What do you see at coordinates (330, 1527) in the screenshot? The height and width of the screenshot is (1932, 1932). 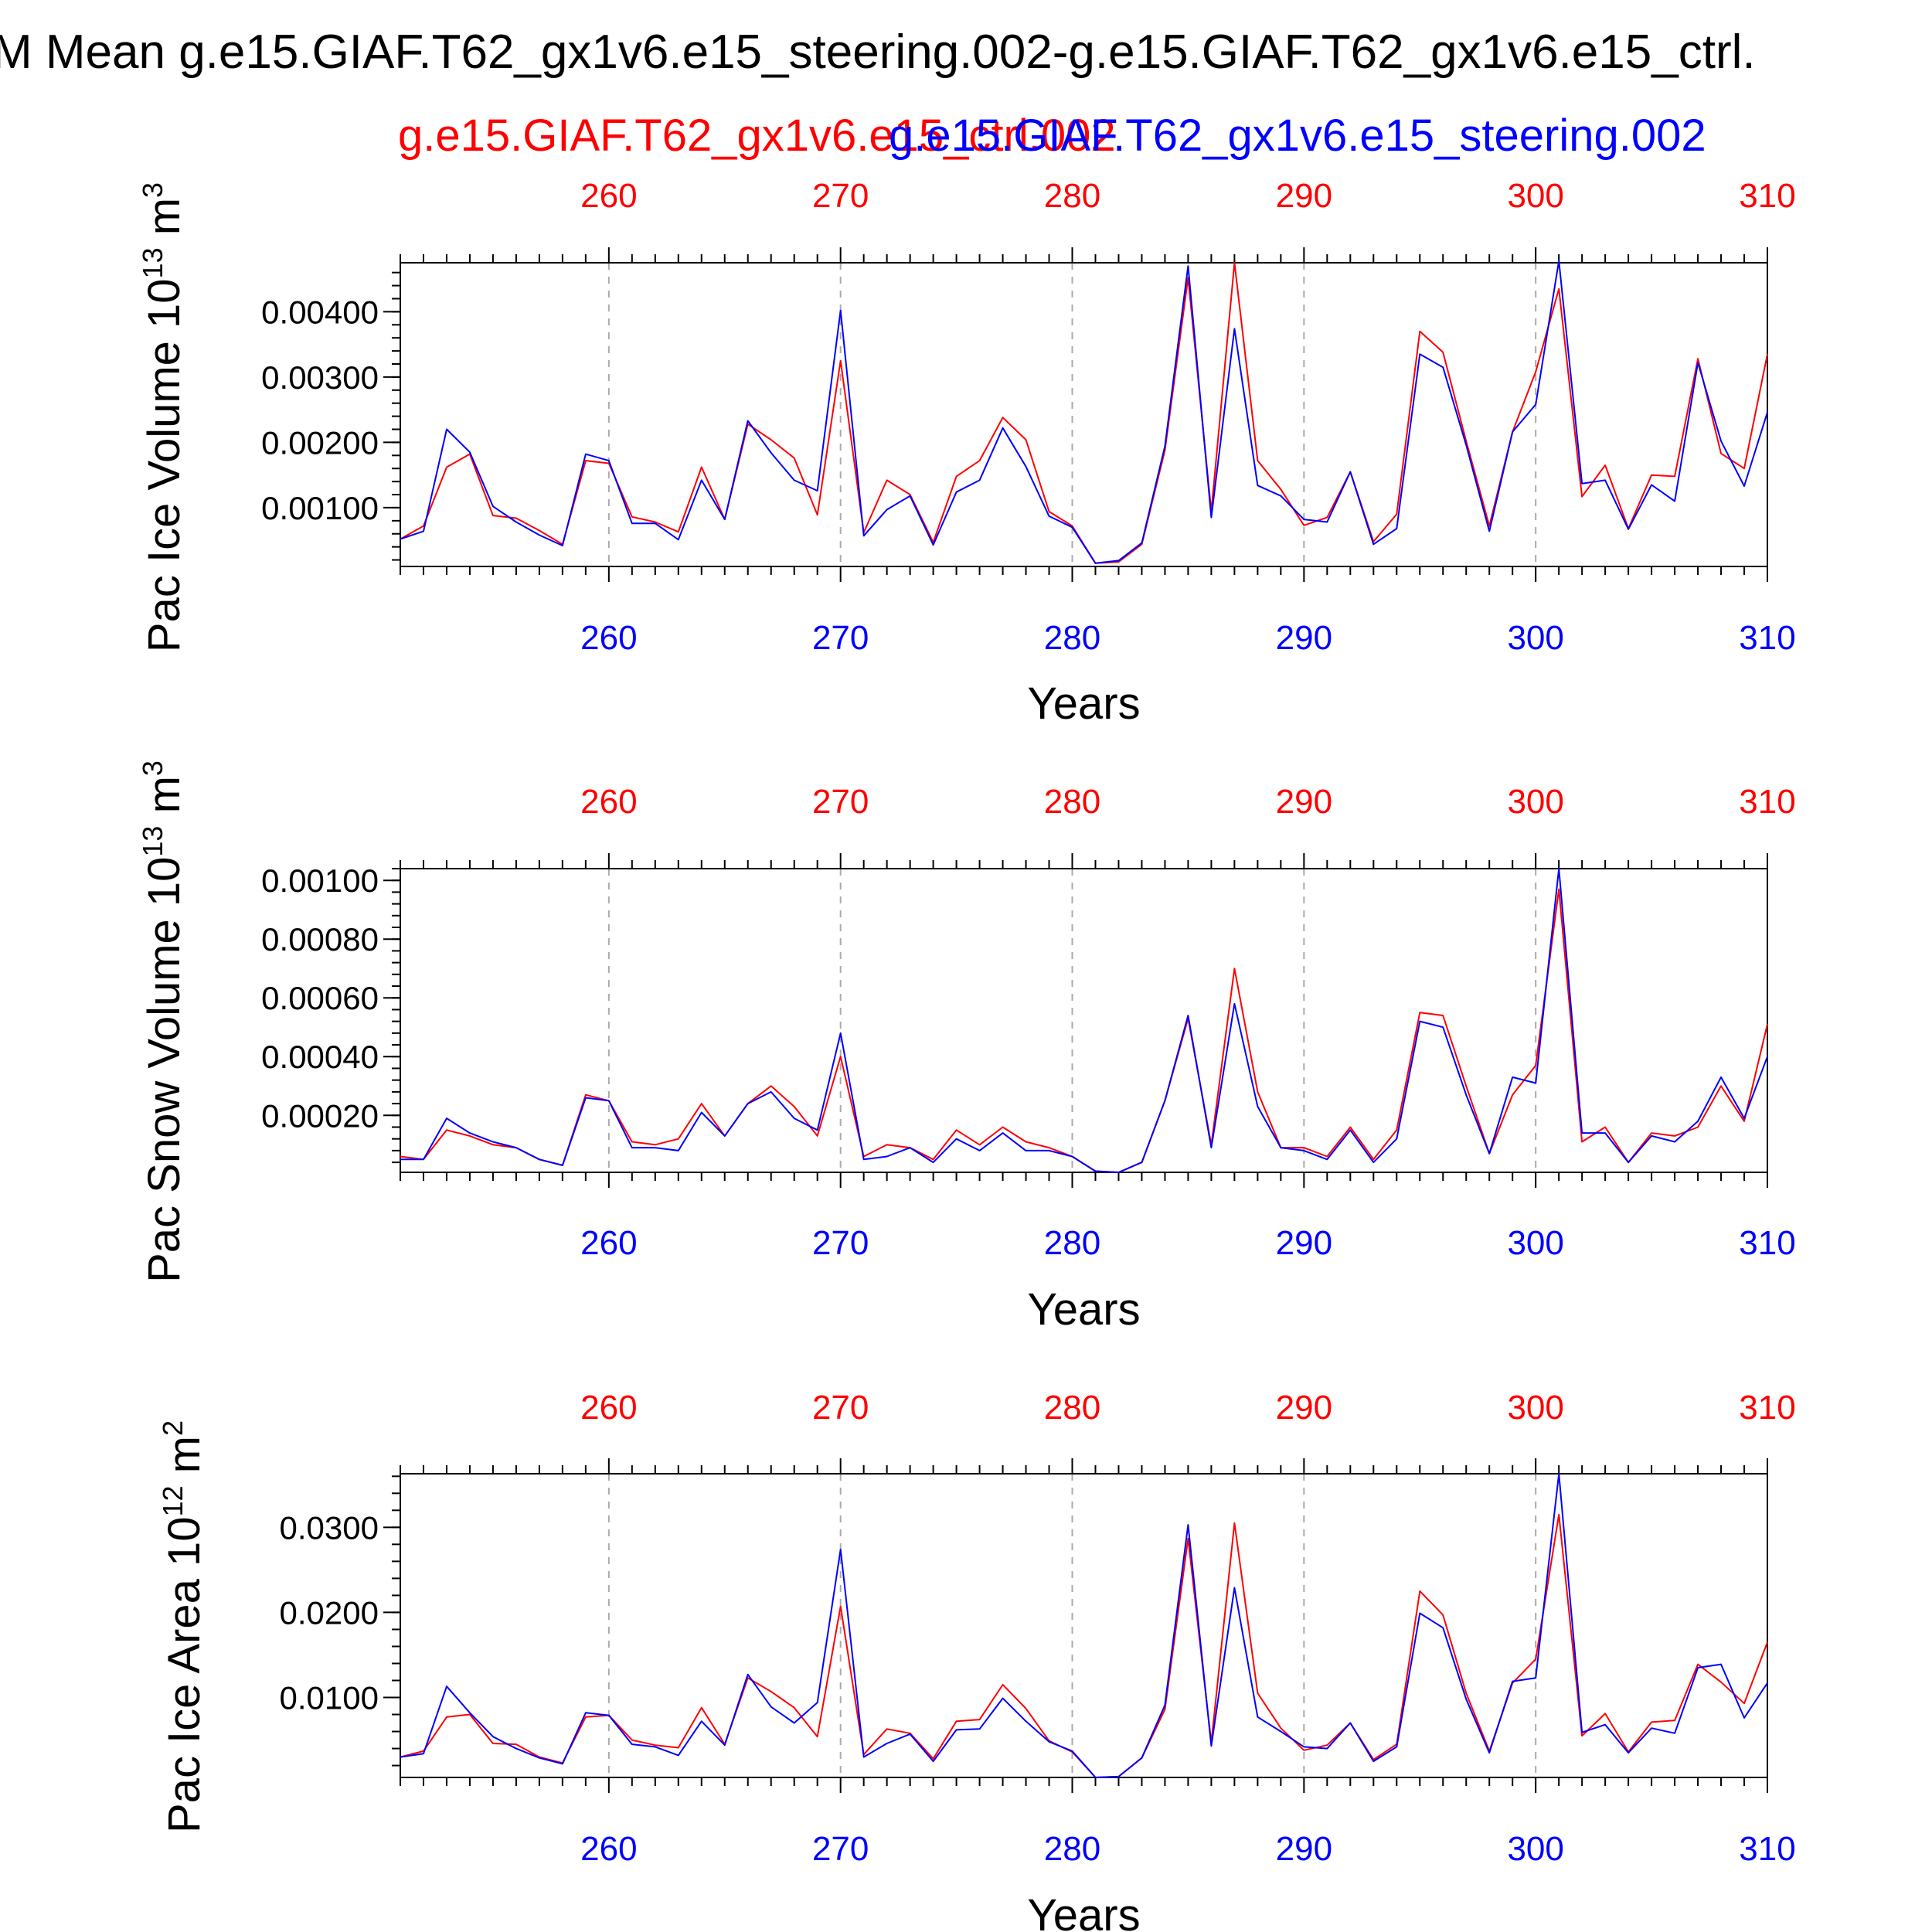 I see `y-tick-label: 0.0300` at bounding box center [330, 1527].